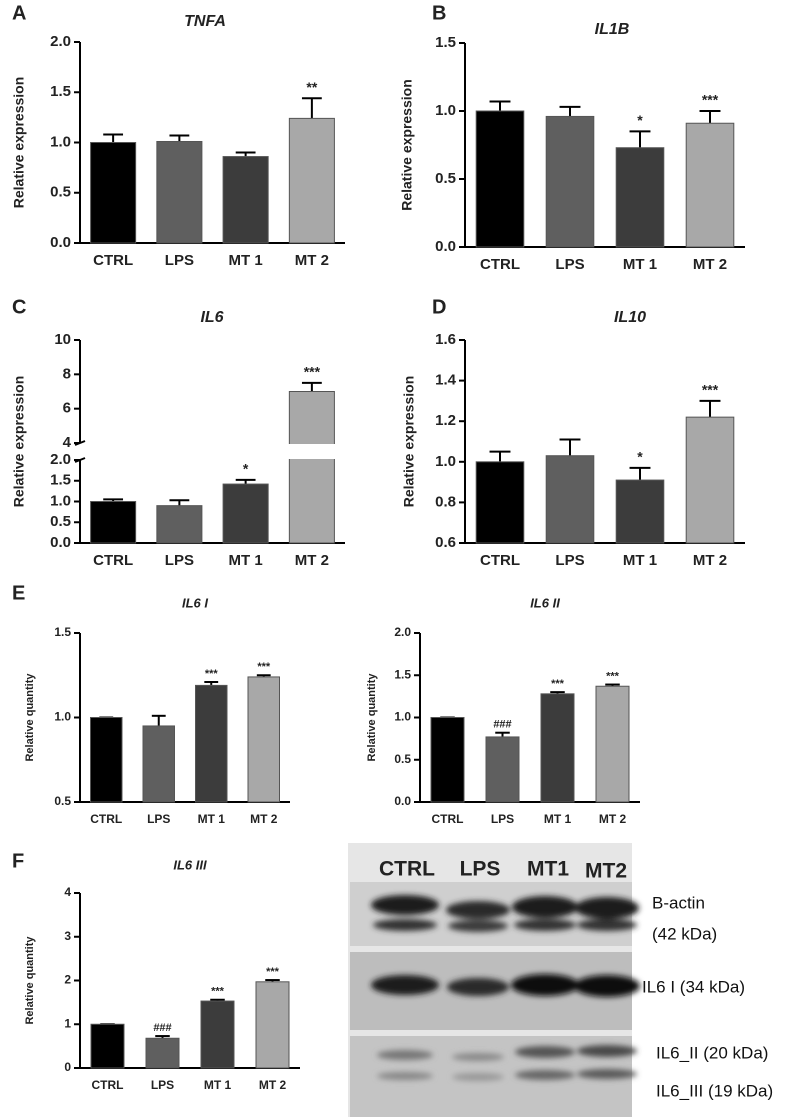  I want to click on y-tick-label: 1.6, so click(445, 339).